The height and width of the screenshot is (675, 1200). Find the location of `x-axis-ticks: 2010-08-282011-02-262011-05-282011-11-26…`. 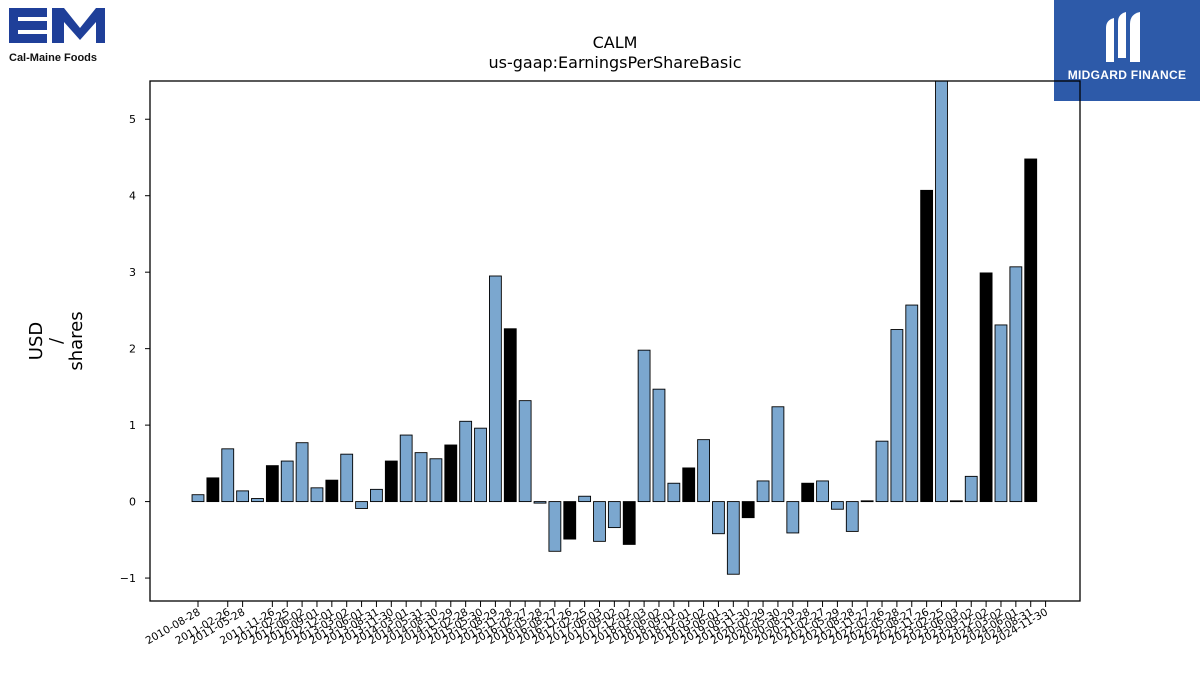

x-axis-ticks: 2010-08-282011-02-262011-05-282011-11-26… is located at coordinates (597, 624).